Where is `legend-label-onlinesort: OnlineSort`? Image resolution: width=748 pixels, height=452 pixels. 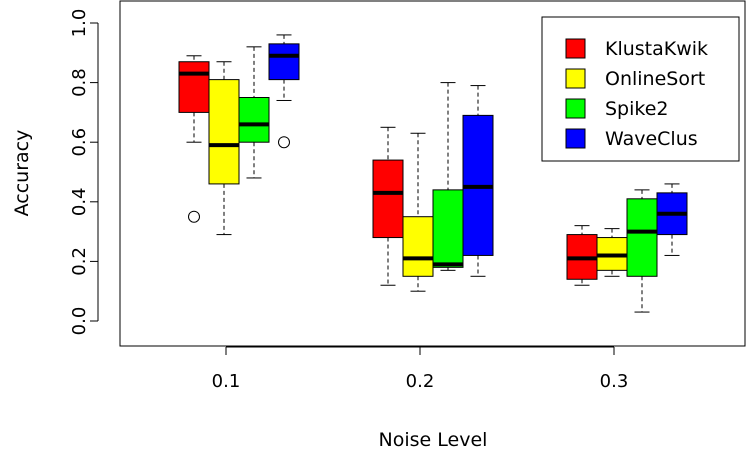 legend-label-onlinesort: OnlineSort is located at coordinates (655, 79).